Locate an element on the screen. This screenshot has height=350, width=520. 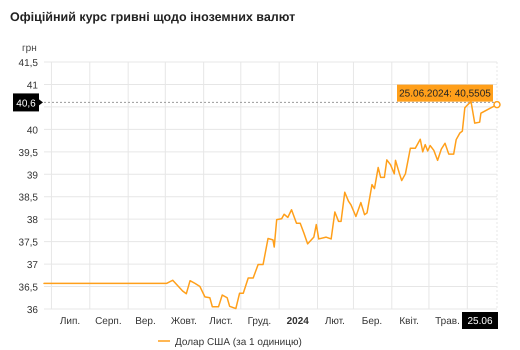
x-tick-label: Лют. is located at coordinates (334, 321).